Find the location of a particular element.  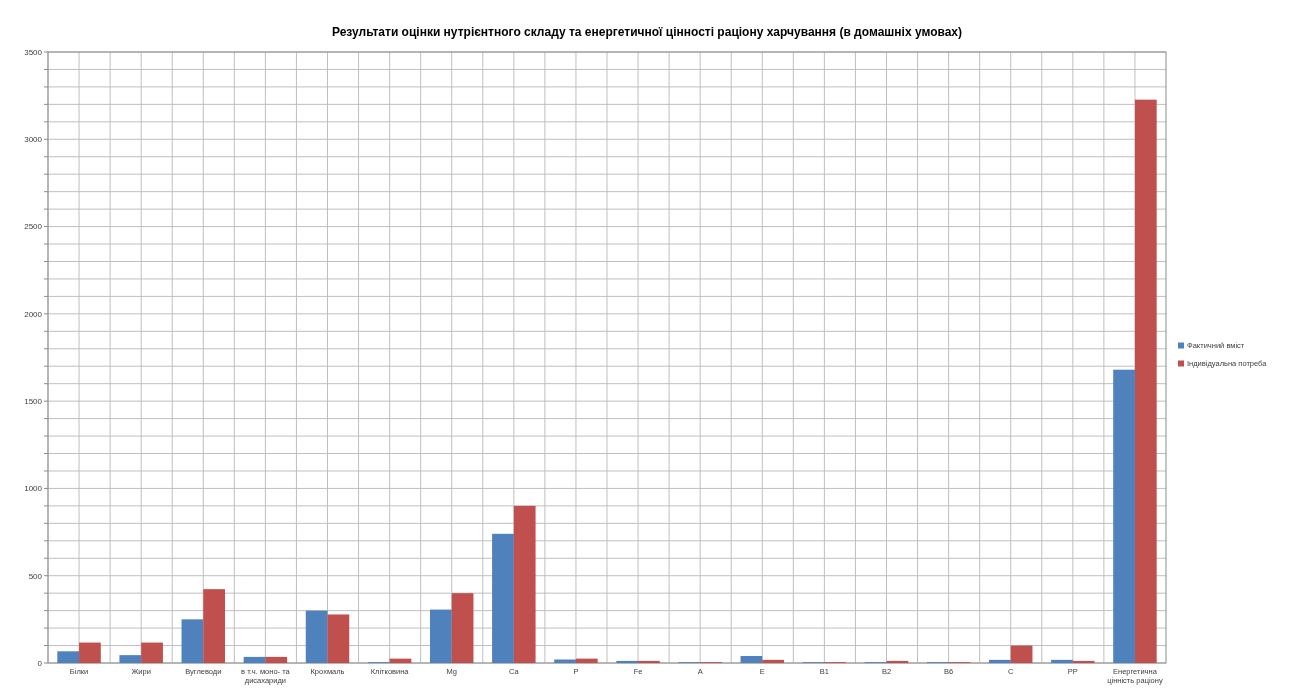

y-tick-label: 3000 is located at coordinates (33, 140).